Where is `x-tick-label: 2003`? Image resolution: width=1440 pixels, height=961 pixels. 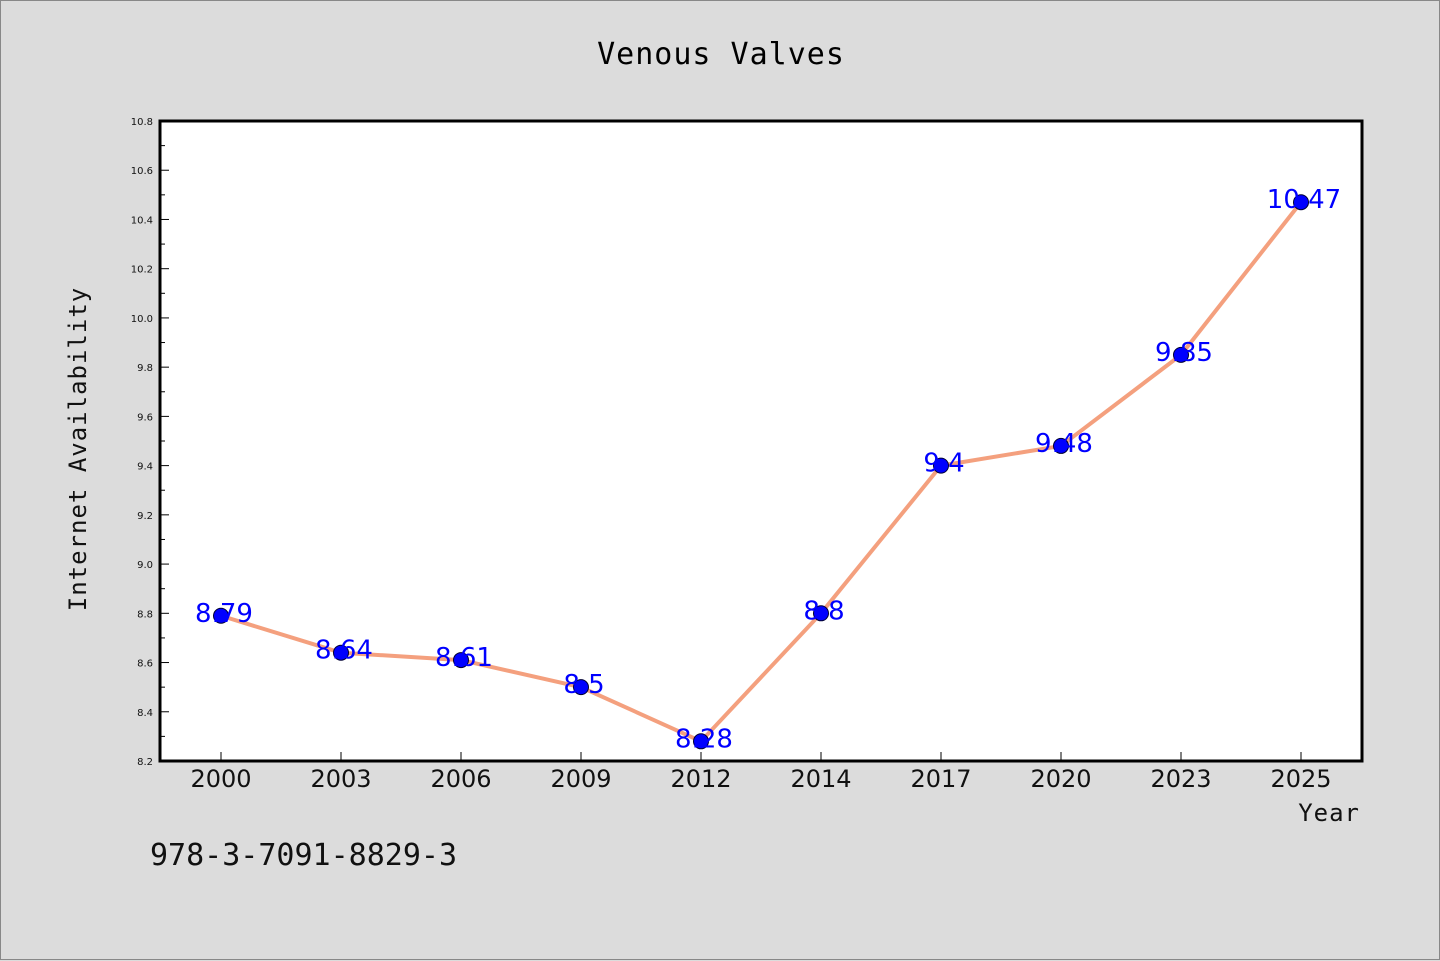 x-tick-label: 2003 is located at coordinates (340, 779).